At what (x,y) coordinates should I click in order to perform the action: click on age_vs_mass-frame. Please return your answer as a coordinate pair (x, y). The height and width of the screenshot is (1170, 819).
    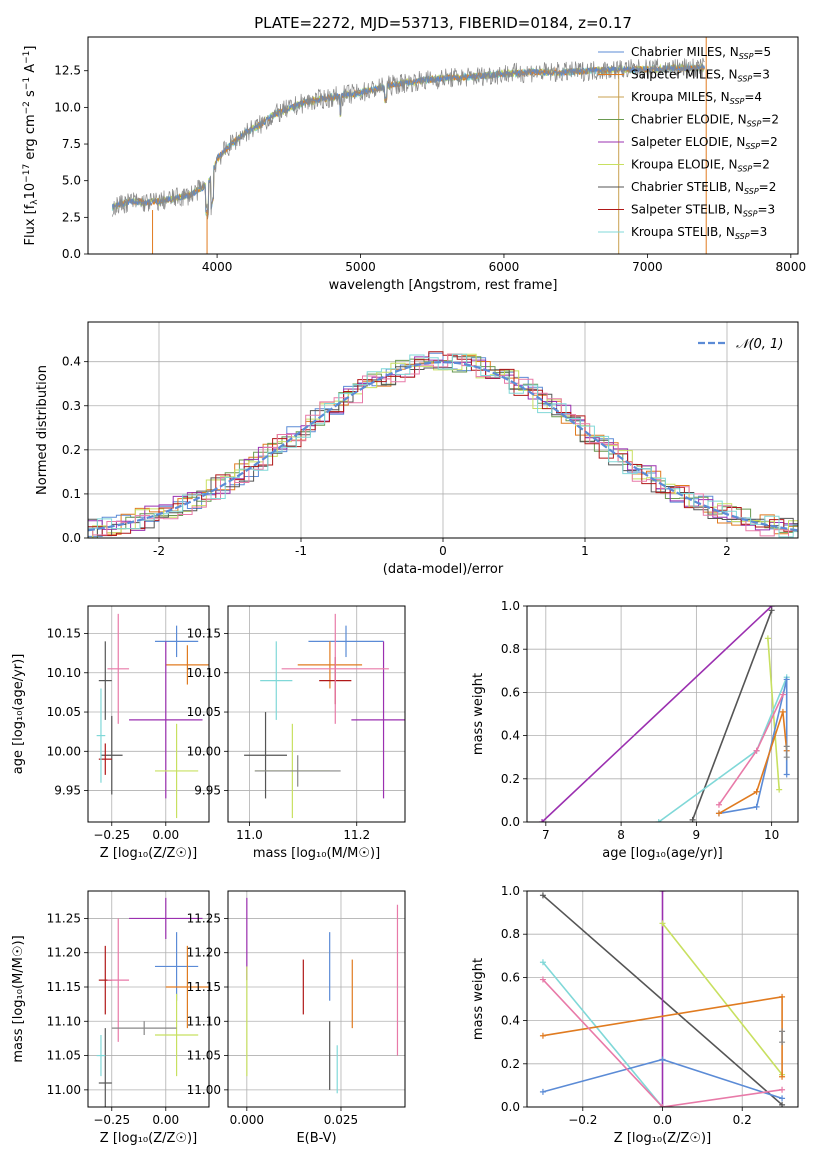
    Looking at the image, I should click on (316, 714).